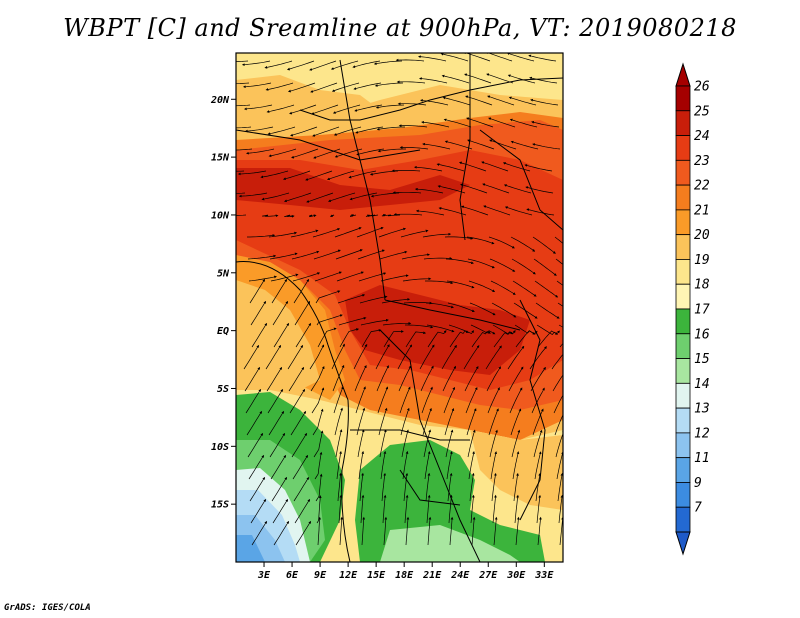 This screenshot has height=618, width=800. What do you see at coordinates (702, 161) in the screenshot?
I see `colorbar-label: 23` at bounding box center [702, 161].